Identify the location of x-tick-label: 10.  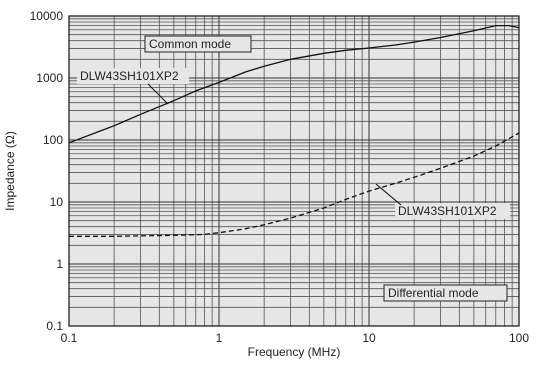
(369, 338).